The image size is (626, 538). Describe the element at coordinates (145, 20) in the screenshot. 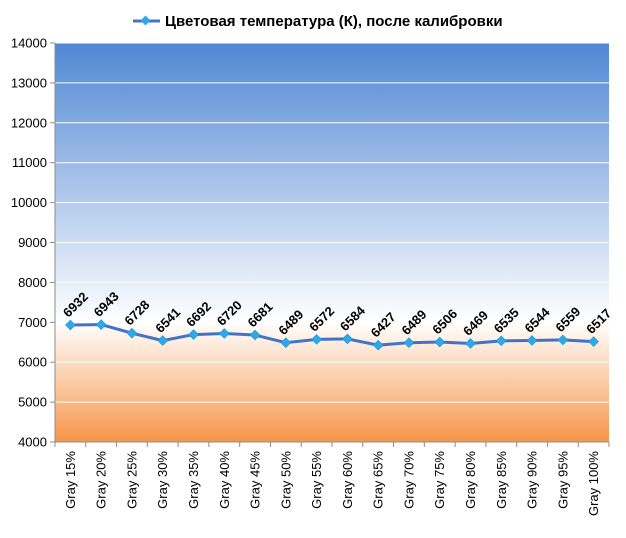

I see `legend-marker-swatch` at that location.